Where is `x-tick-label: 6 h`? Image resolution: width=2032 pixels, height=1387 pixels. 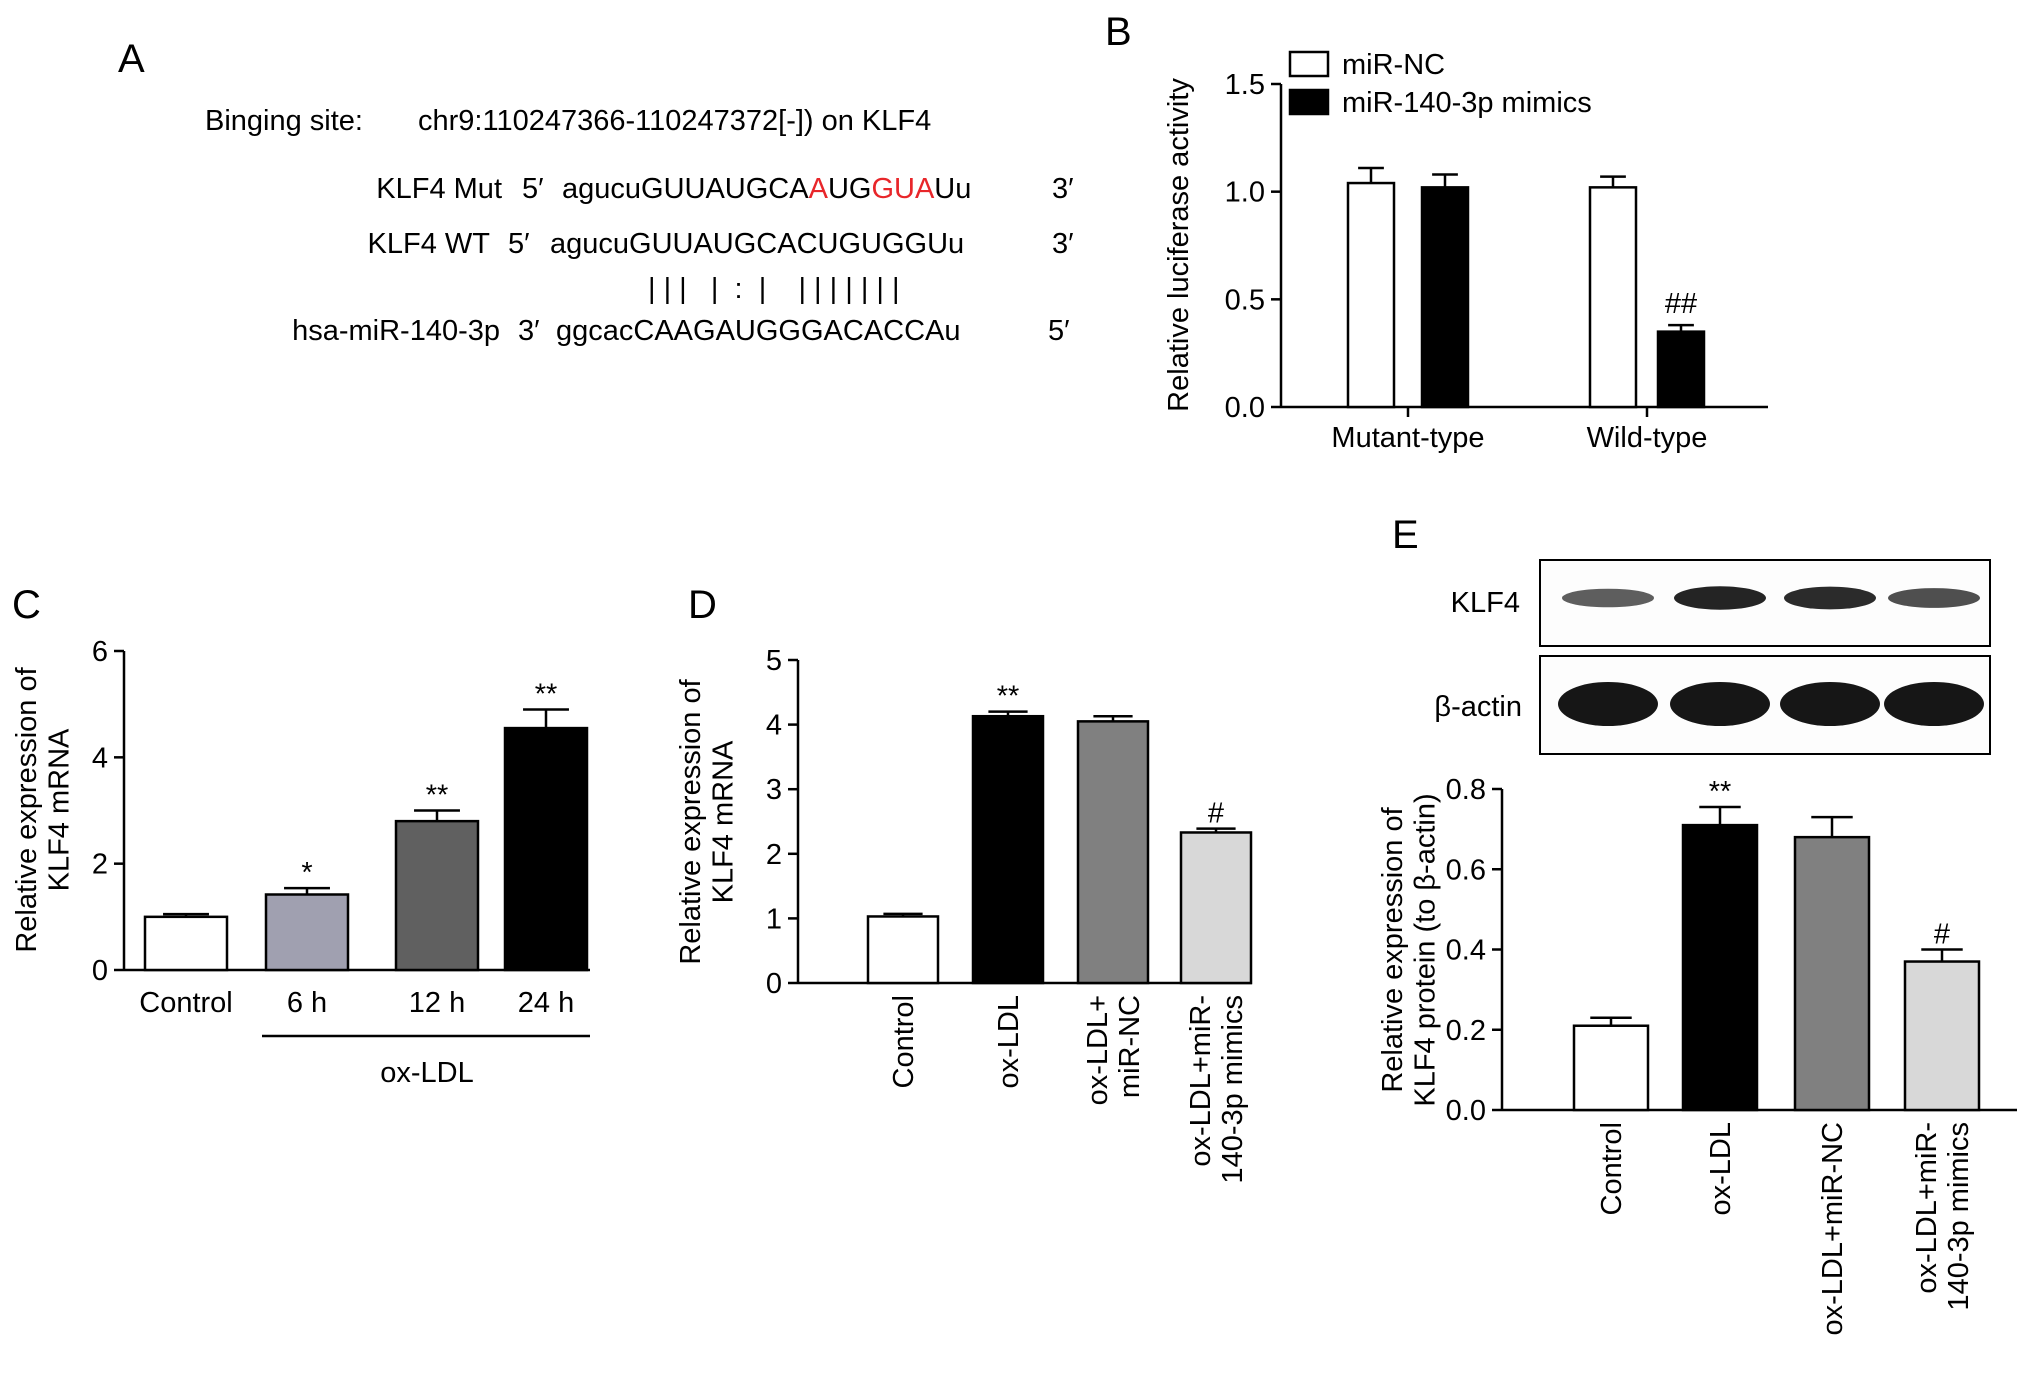
x-tick-label: 6 h is located at coordinates (307, 1003).